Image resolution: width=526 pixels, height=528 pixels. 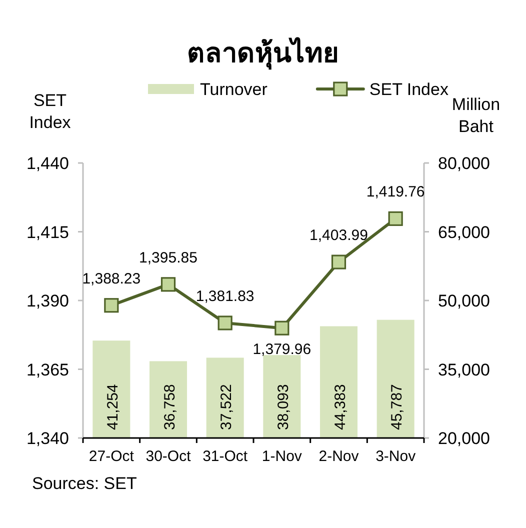 I want to click on y-tick-label: 1,415, so click(x=47, y=232).